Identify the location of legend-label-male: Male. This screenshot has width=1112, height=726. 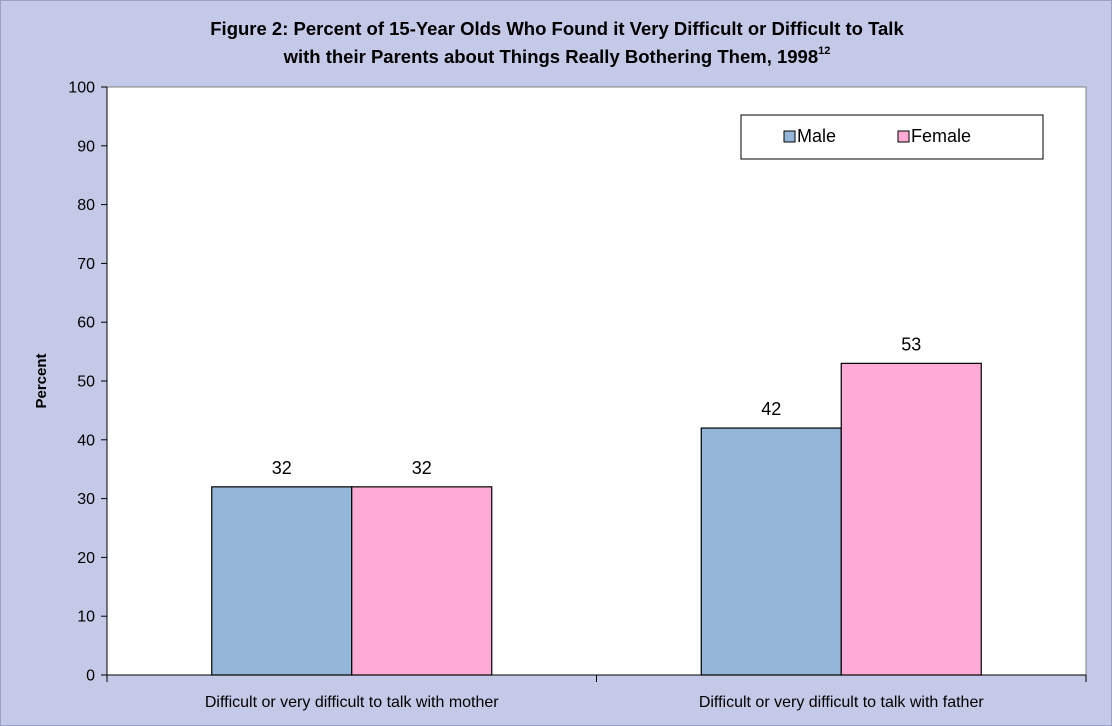
(816, 136).